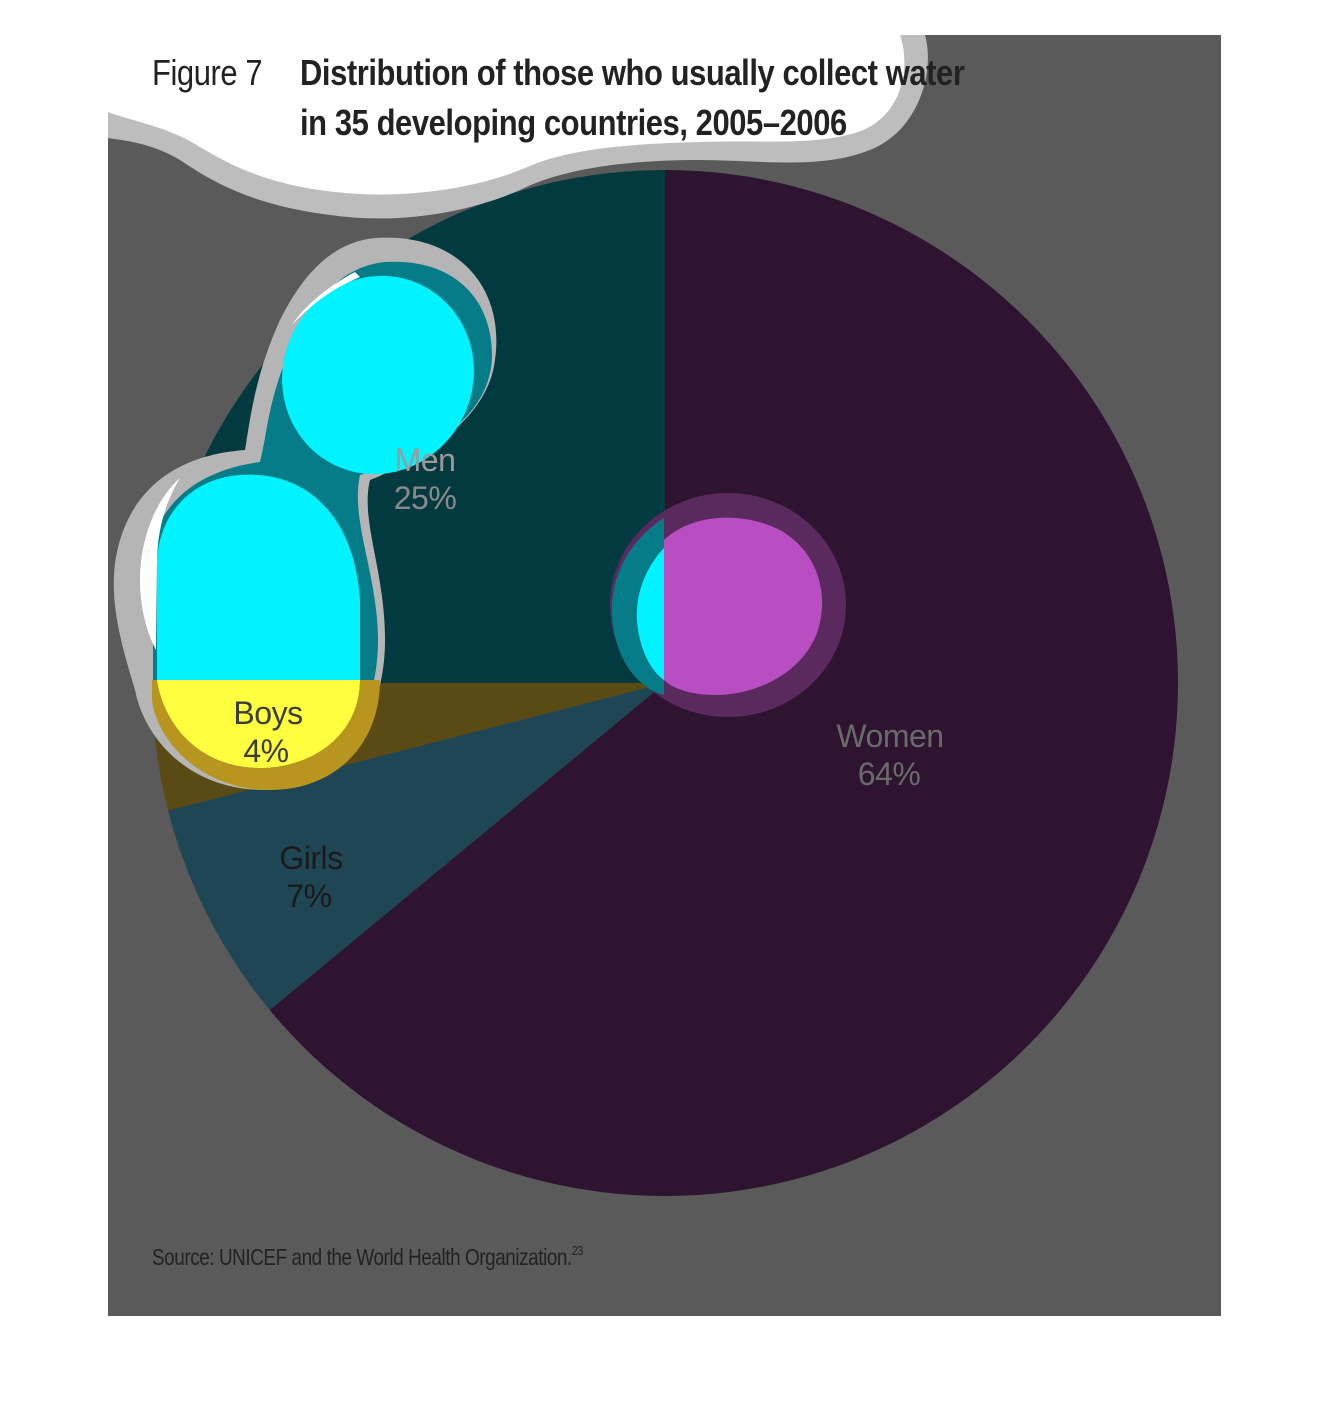 The width and height of the screenshot is (1330, 1410). What do you see at coordinates (889, 736) in the screenshot?
I see `label-women-name: Women` at bounding box center [889, 736].